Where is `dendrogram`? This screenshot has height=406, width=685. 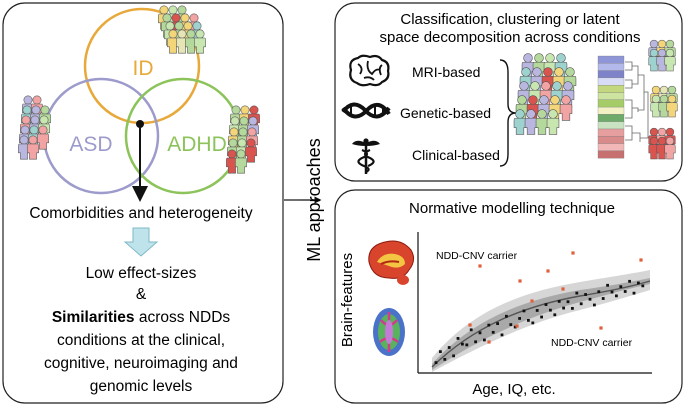
dendrogram is located at coordinates (637, 101).